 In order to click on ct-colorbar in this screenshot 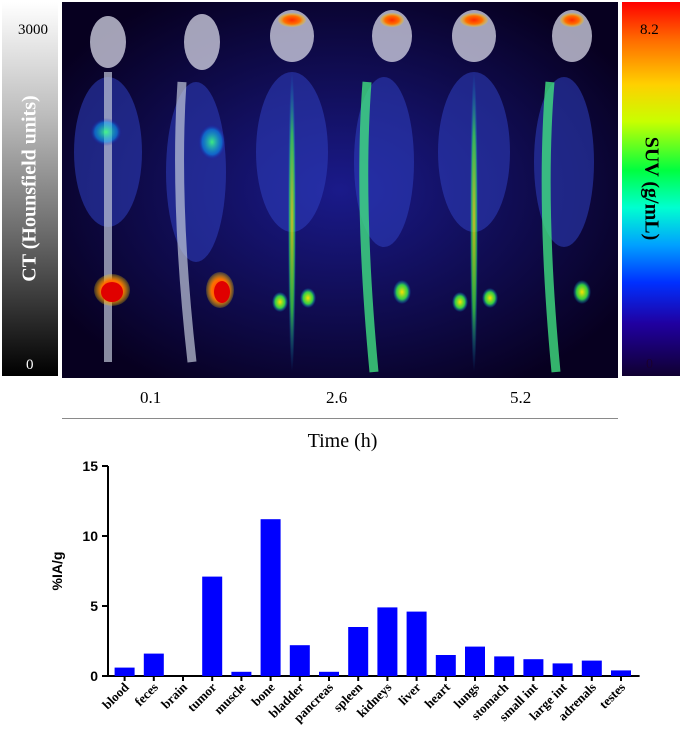, I will do `click(30, 189)`.